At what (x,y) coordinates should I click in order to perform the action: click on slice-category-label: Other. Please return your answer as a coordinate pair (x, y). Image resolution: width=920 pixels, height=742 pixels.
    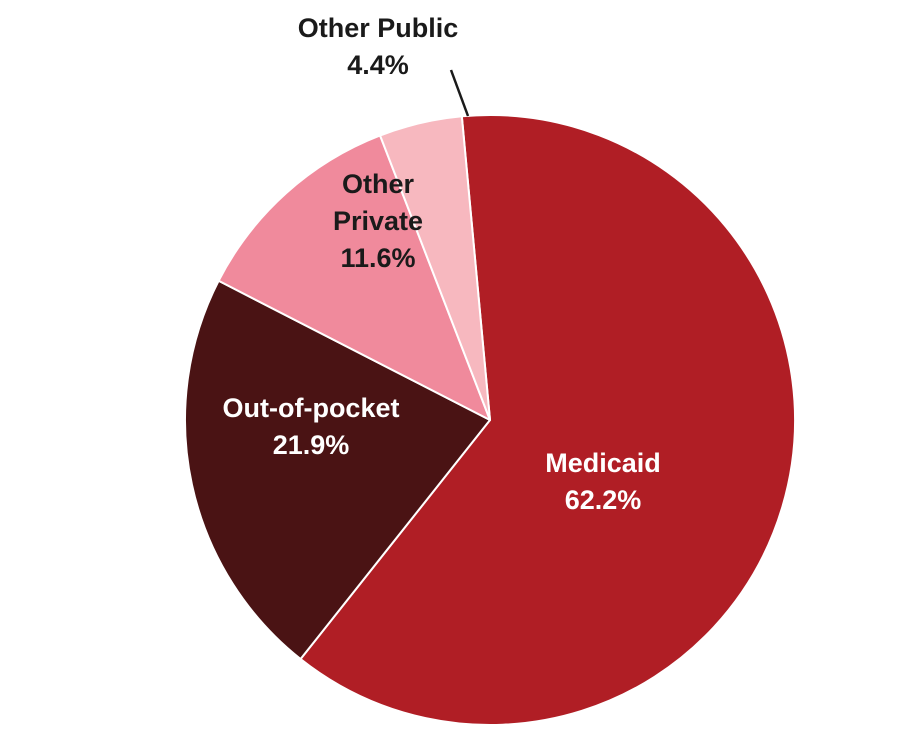
    Looking at the image, I should click on (378, 184).